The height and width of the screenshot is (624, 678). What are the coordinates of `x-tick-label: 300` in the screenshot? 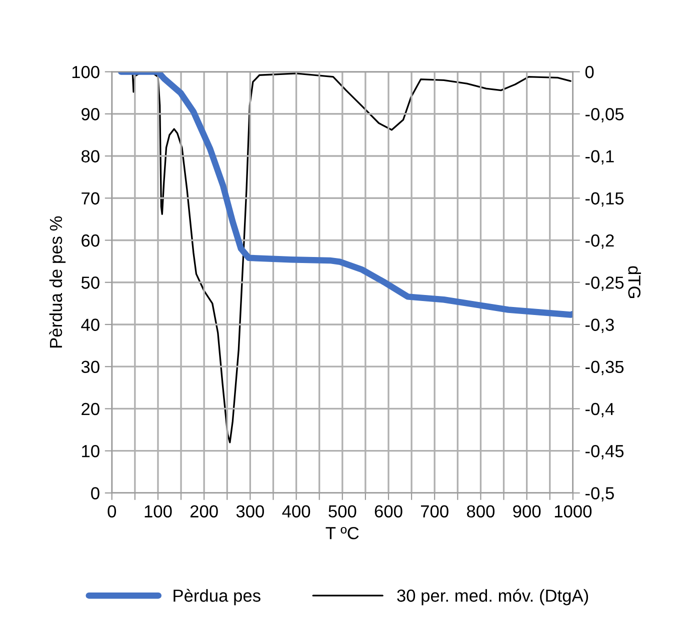 It's located at (250, 511).